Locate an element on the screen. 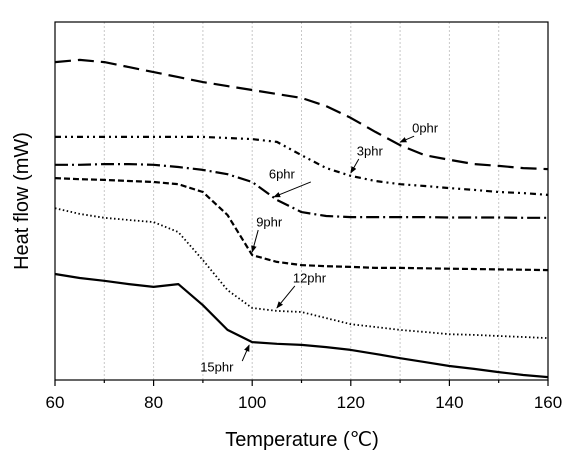 The width and height of the screenshot is (567, 457). x-axis-title: Temperature (℃) is located at coordinates (302, 440).